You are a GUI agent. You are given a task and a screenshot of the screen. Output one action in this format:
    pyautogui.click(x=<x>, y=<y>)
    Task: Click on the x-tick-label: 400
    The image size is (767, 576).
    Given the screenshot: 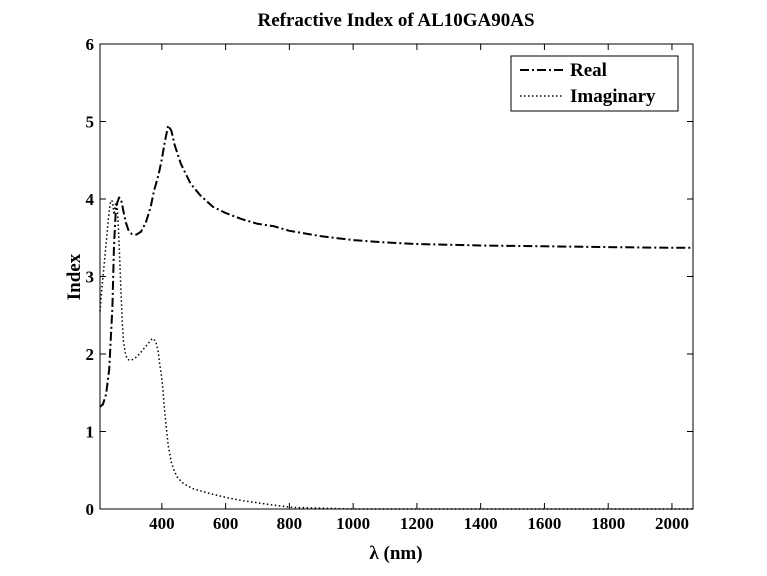 What is the action you would take?
    pyautogui.click(x=162, y=523)
    